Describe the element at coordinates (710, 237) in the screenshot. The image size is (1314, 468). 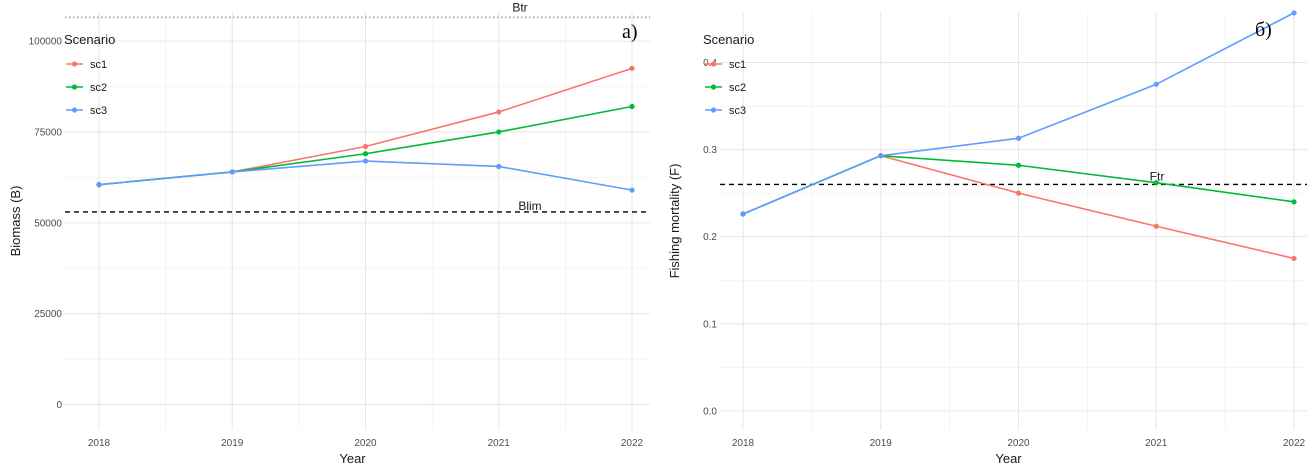
I see `y-tick-label: 0.2` at that location.